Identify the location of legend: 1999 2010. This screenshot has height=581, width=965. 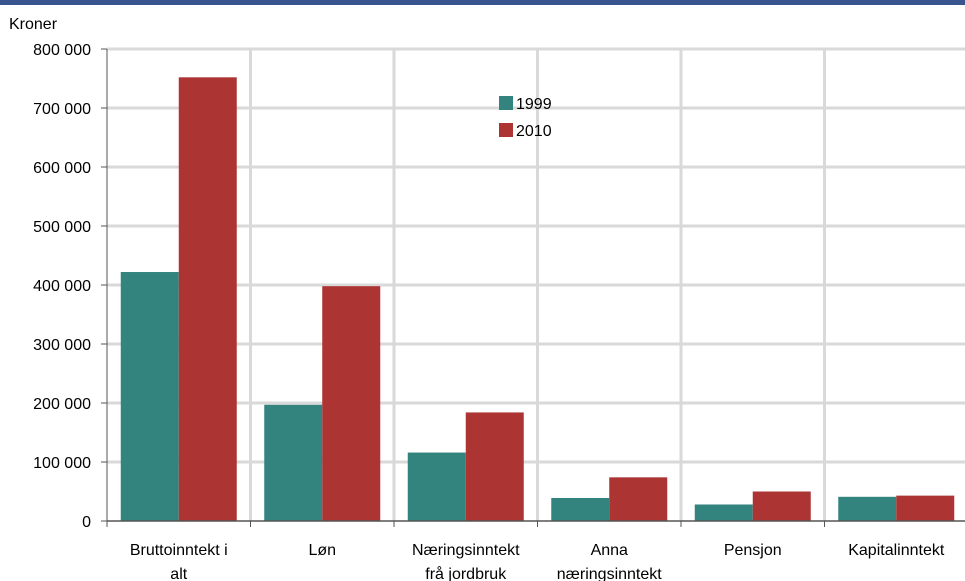
(525, 118).